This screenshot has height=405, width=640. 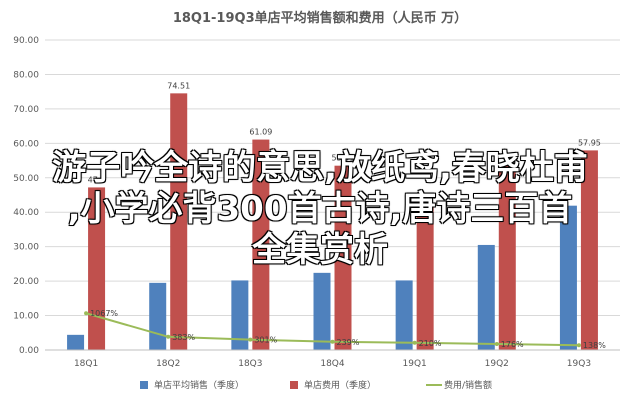 I want to click on data-label: 53.51, so click(x=343, y=158).